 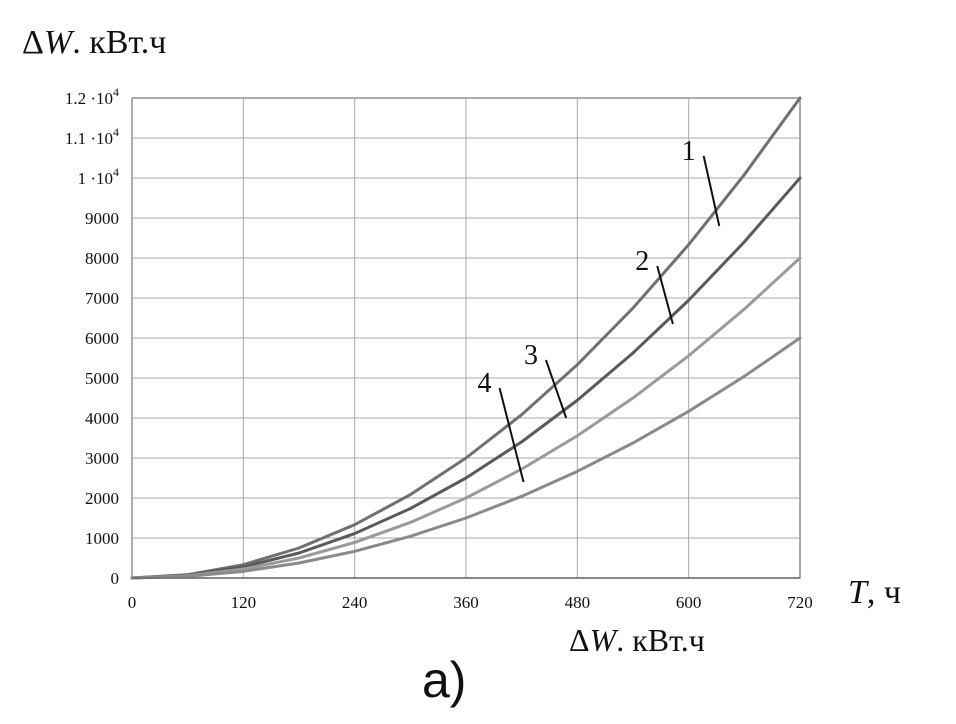 I want to click on x-axis-label: T, ч, so click(x=874, y=593).